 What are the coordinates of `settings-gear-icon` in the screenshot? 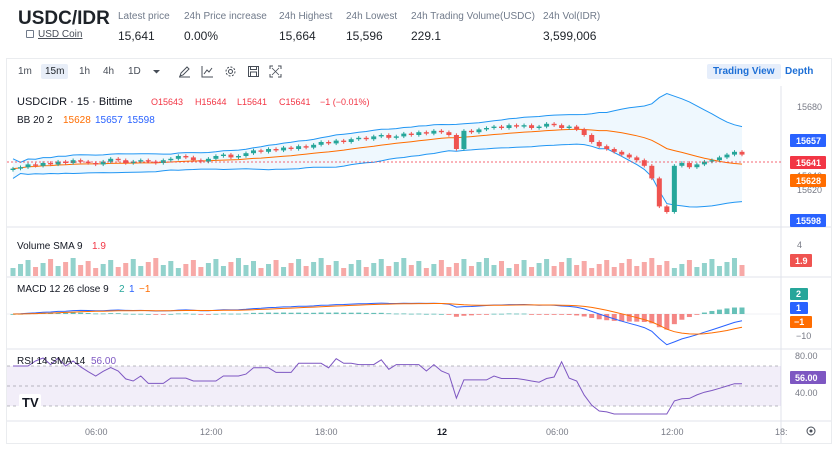 It's located at (811, 431).